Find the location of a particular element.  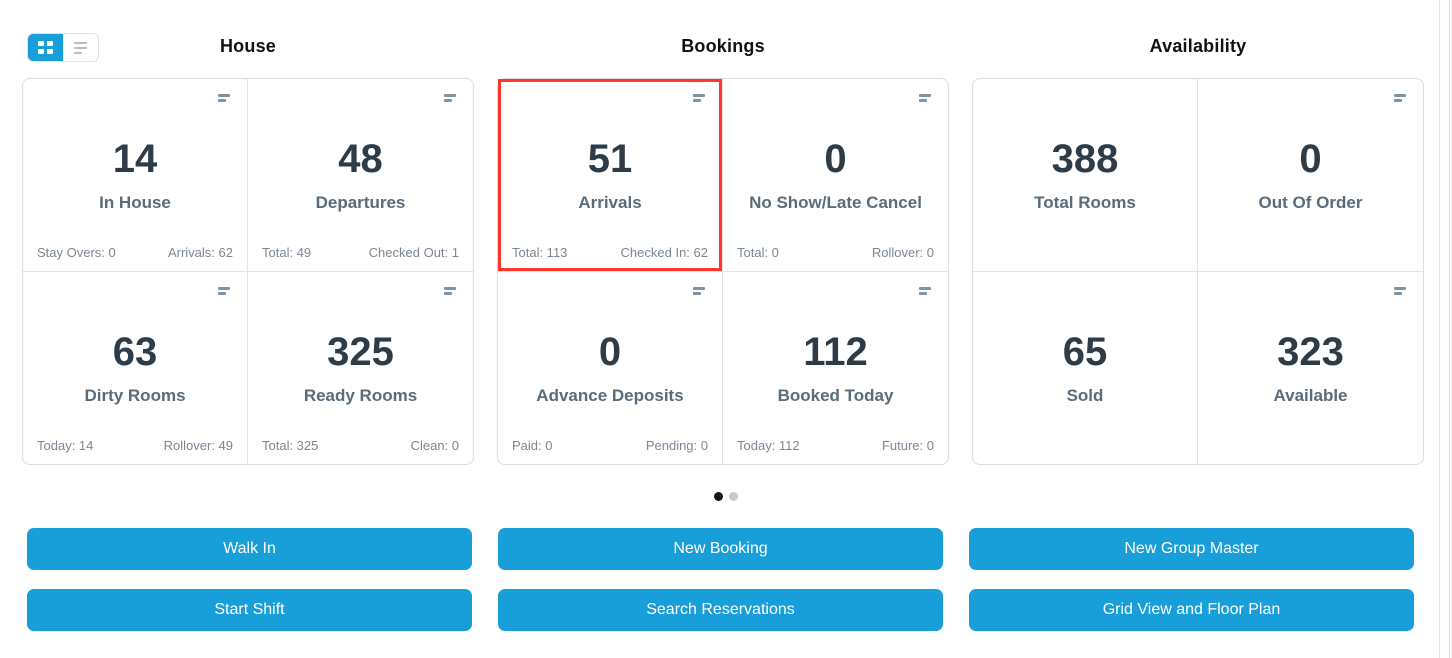

carousel-pagination is located at coordinates (726, 496).